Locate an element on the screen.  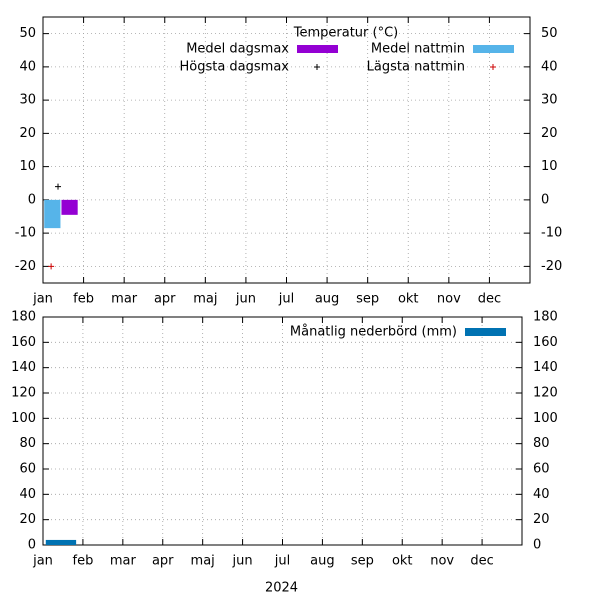
y2-tick-label: 180 is located at coordinates (545, 317).